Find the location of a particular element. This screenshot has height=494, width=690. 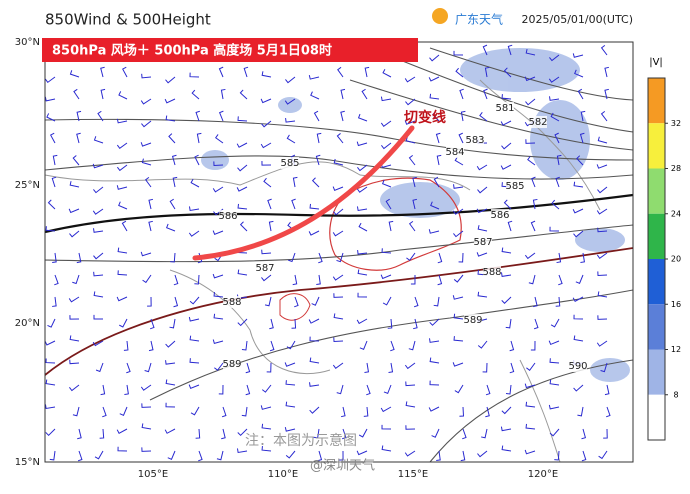

contour-label: 587 is located at coordinates (482, 242).